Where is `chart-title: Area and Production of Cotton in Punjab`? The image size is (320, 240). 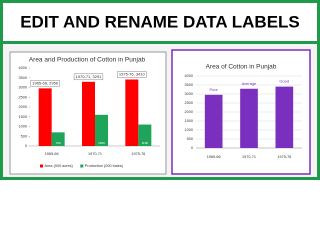 chart-title: Area and Production of Cotton in Punjab is located at coordinates (87, 60).